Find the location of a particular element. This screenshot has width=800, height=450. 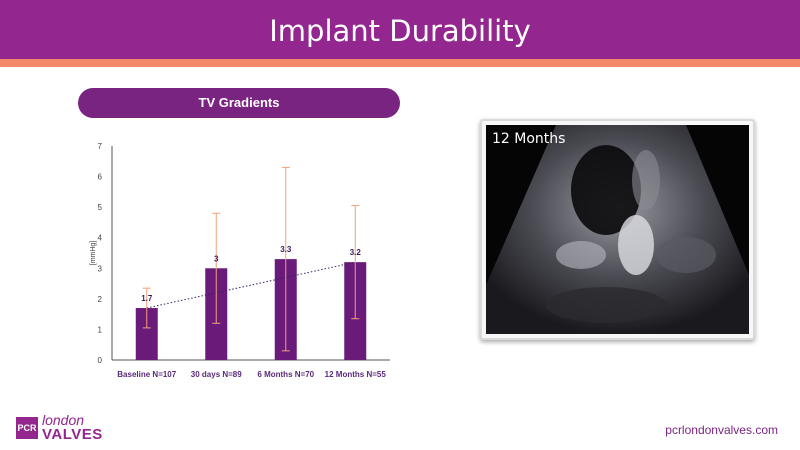

y-axis-label: [mmHg] is located at coordinates (93, 253).